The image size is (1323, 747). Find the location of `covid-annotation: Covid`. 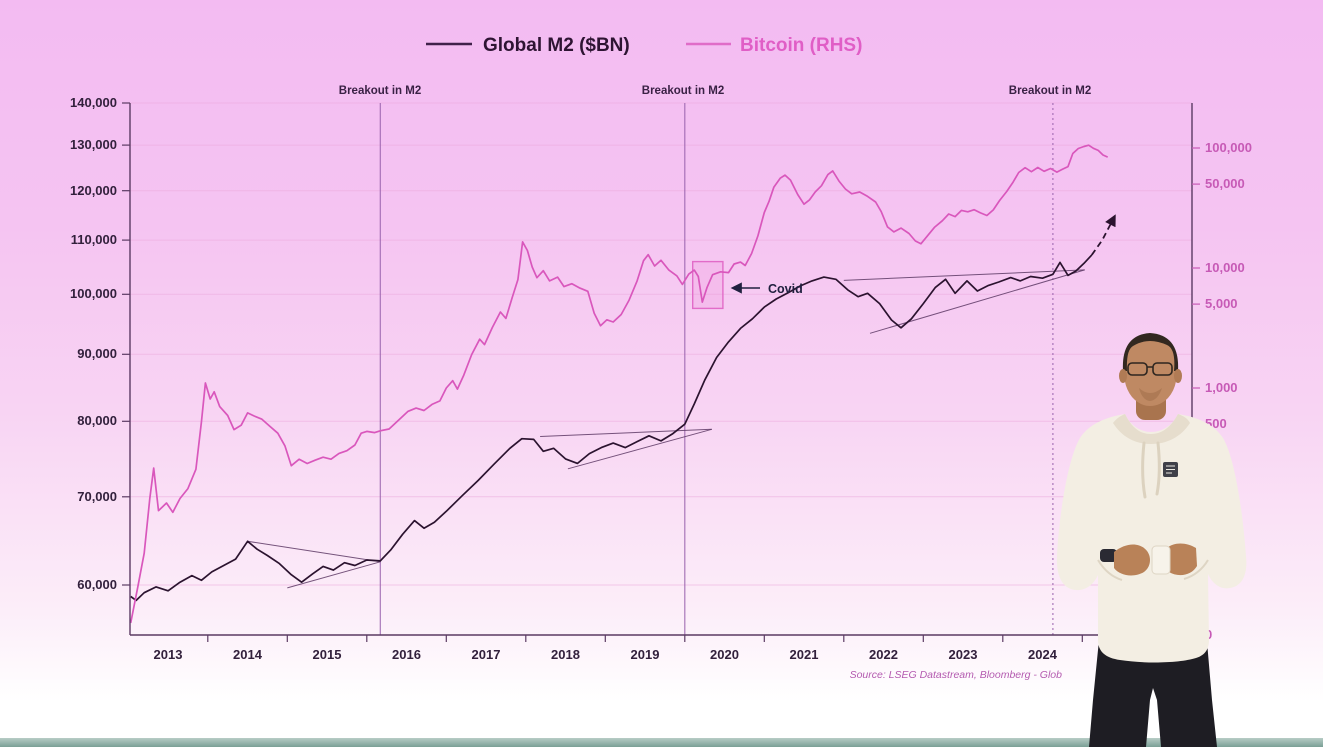

covid-annotation: Covid is located at coordinates (766, 289).